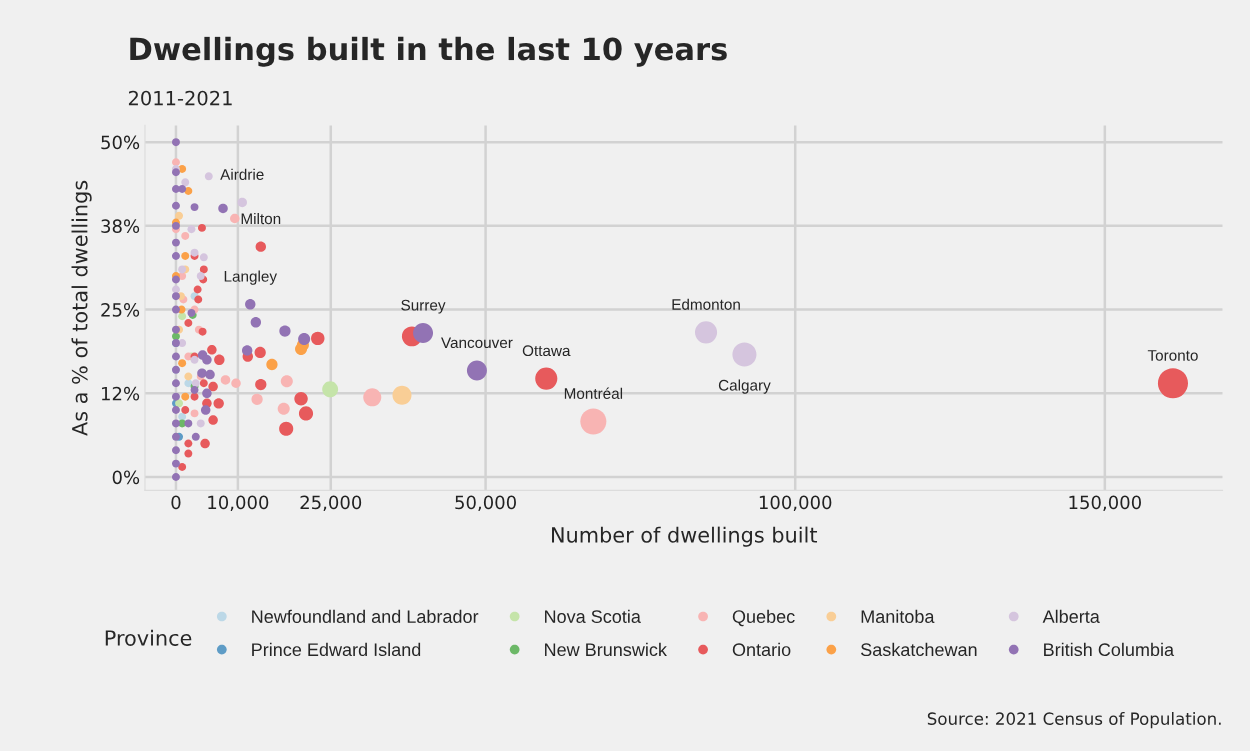 This screenshot has height=751, width=1250. Describe the element at coordinates (365, 616) in the screenshot. I see `legend-label: Newfoundland and Labrador` at that location.